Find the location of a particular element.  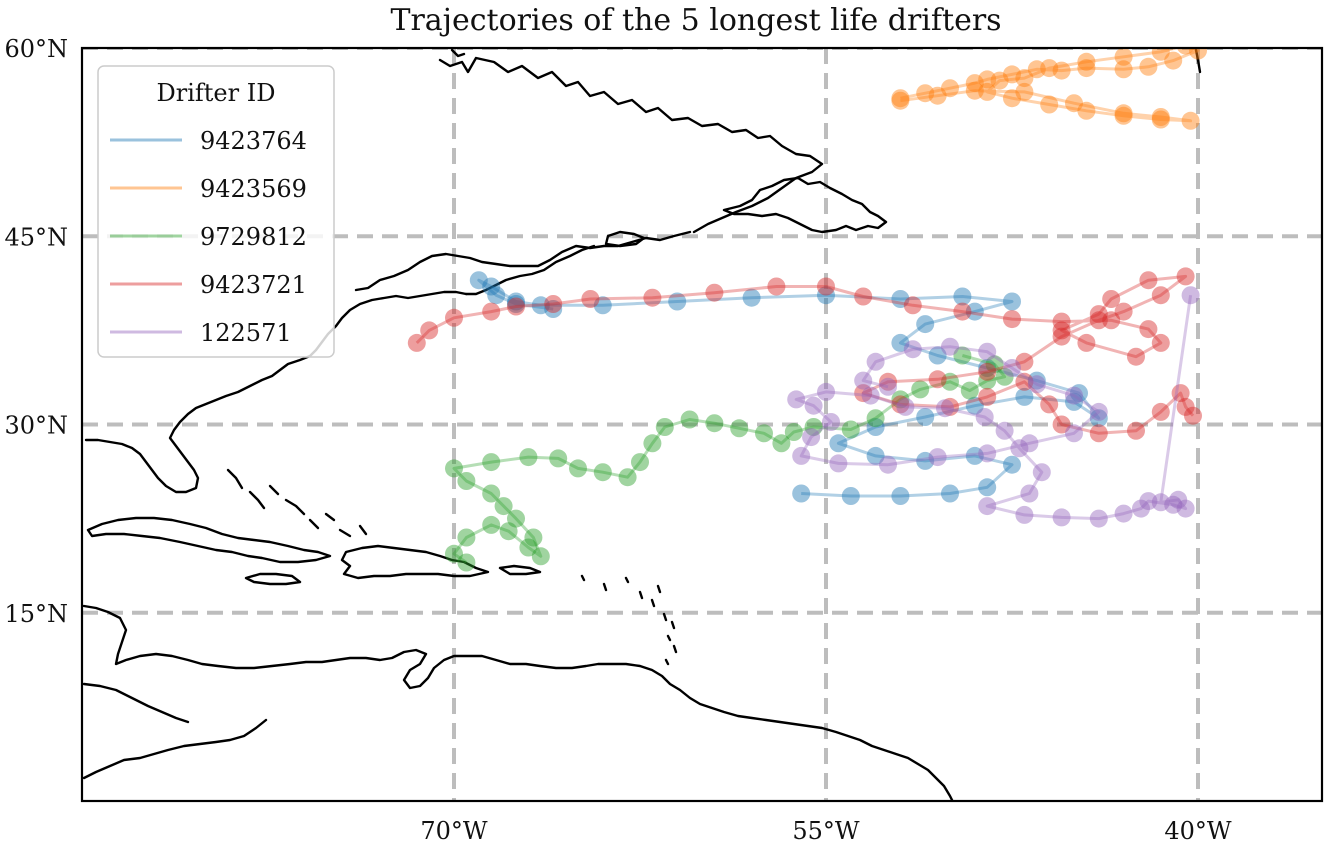

legend-label: 9423764 is located at coordinates (253, 141).